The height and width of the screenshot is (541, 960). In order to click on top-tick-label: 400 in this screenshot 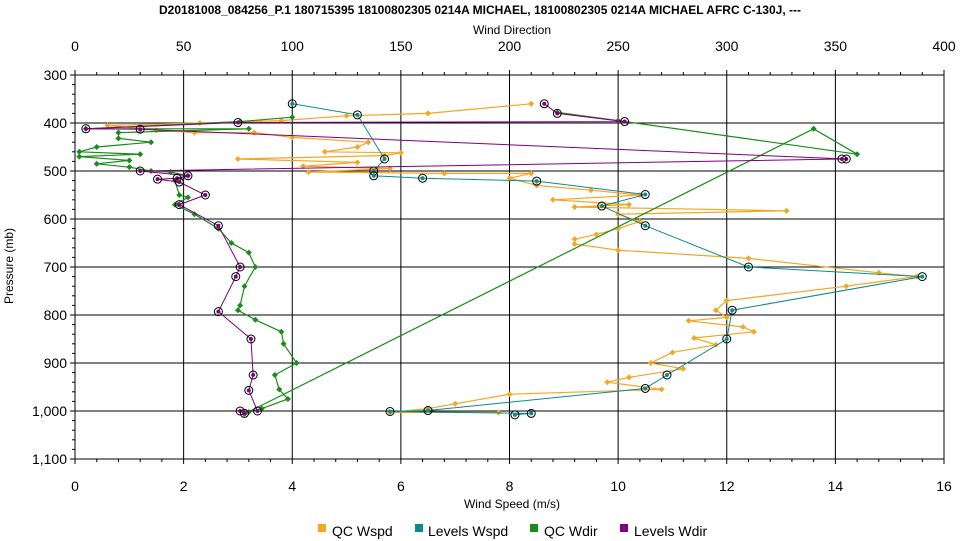, I will do `click(944, 46)`.